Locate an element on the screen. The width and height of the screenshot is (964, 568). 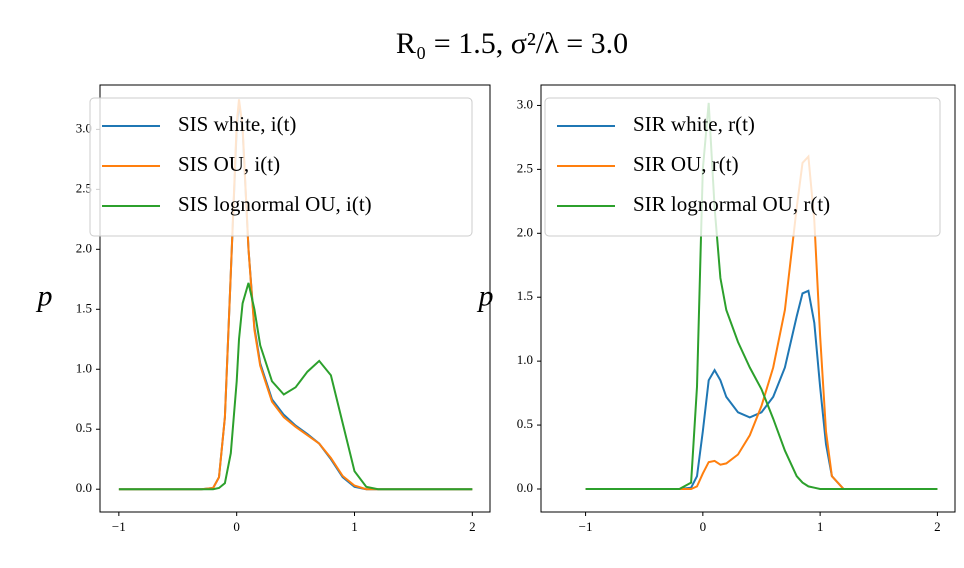
figure-title: R₀ = 1.5, σ²/λ = 3.0 is located at coordinates (512, 43).